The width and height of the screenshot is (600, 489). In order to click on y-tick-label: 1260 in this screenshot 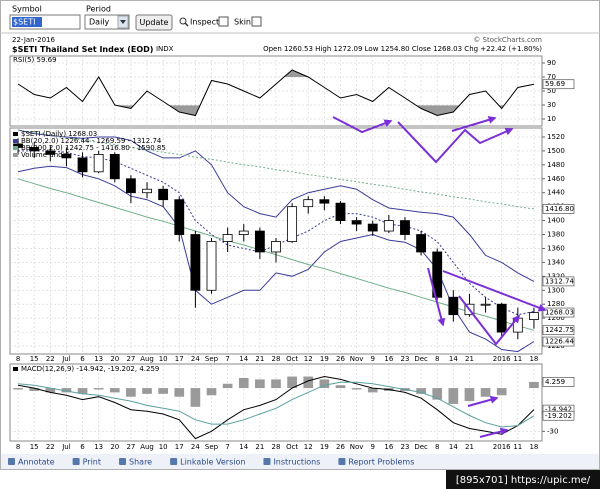, I will do `click(556, 318)`.